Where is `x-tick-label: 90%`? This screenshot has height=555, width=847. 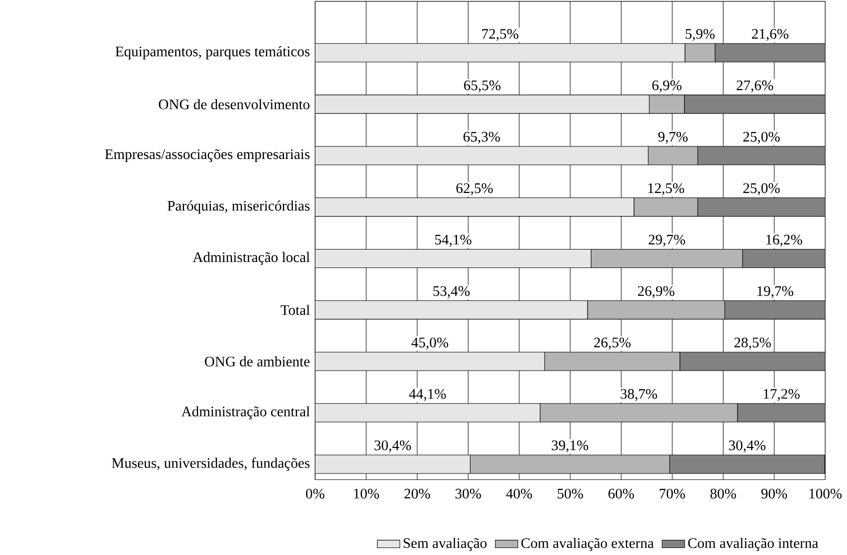
x-tick-label: 90% is located at coordinates (774, 493).